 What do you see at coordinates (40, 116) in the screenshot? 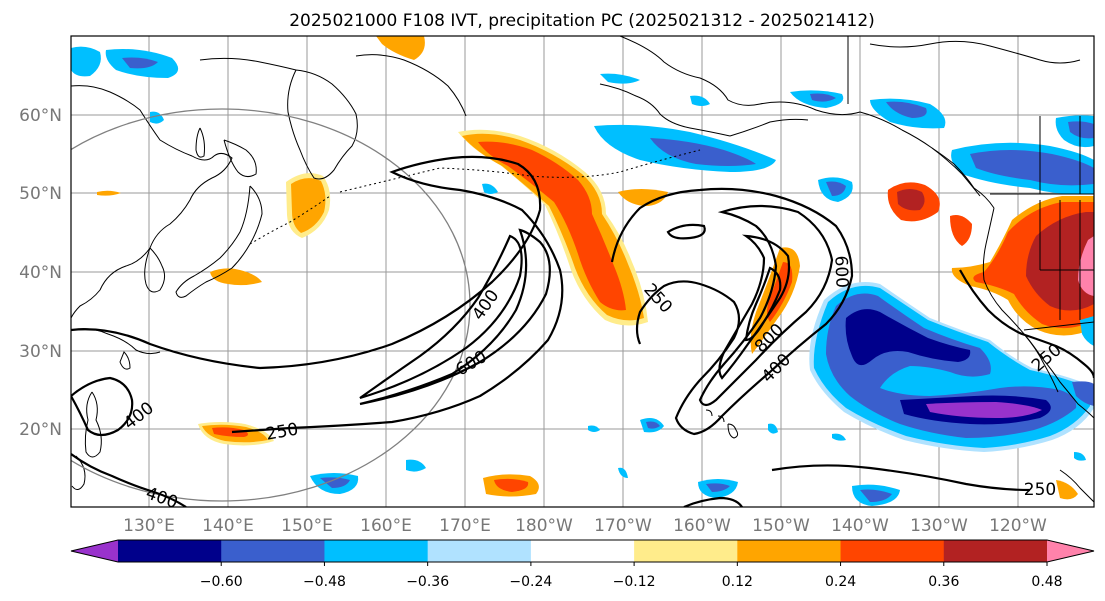
I see `lat-tick-label: 60°N` at bounding box center [40, 116].